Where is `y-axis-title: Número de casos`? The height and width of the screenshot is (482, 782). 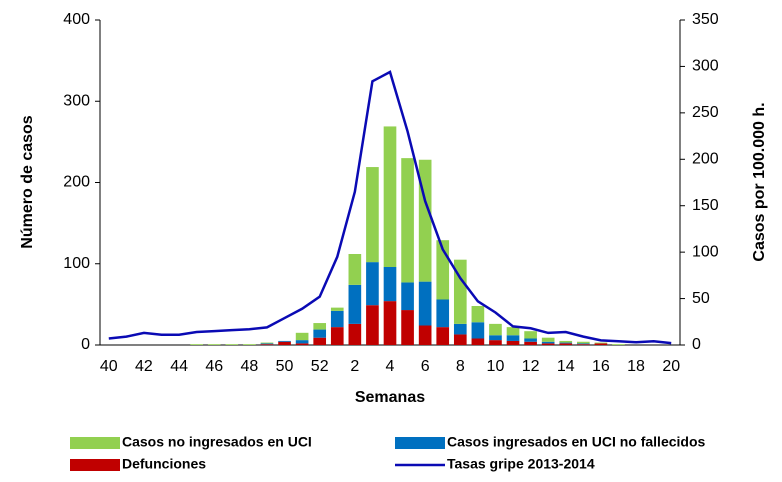 y-axis-title: Número de casos is located at coordinates (27, 181).